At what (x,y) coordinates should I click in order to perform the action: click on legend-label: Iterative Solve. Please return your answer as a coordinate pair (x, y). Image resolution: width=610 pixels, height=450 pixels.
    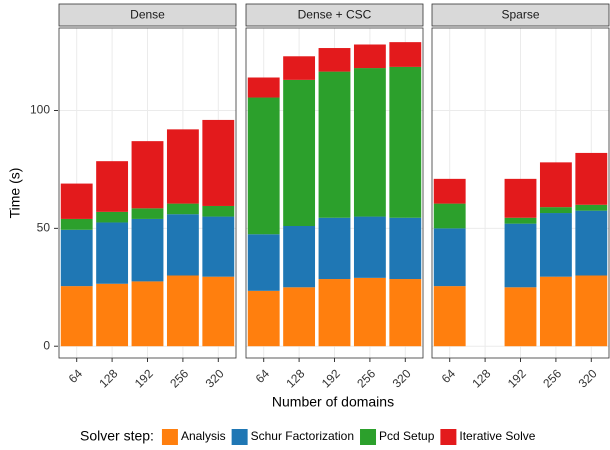
    Looking at the image, I should click on (497, 436).